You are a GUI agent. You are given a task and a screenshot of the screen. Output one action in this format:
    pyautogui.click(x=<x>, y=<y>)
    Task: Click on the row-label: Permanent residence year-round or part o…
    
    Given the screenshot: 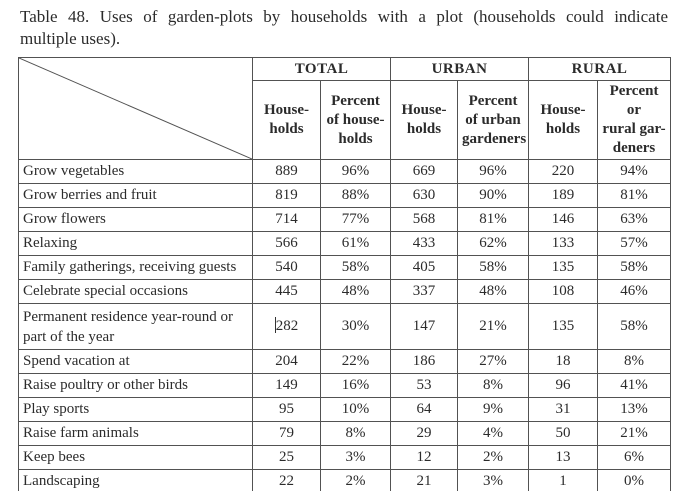 What is the action you would take?
    pyautogui.click(x=135, y=326)
    